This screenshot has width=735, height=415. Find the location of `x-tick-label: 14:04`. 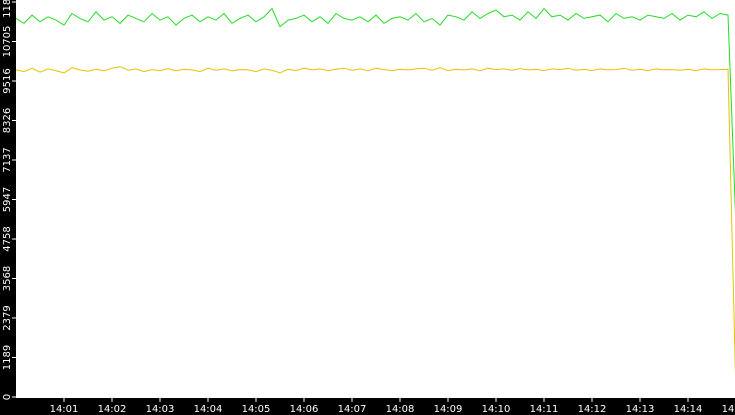

x-tick-label: 14:04 is located at coordinates (208, 409).